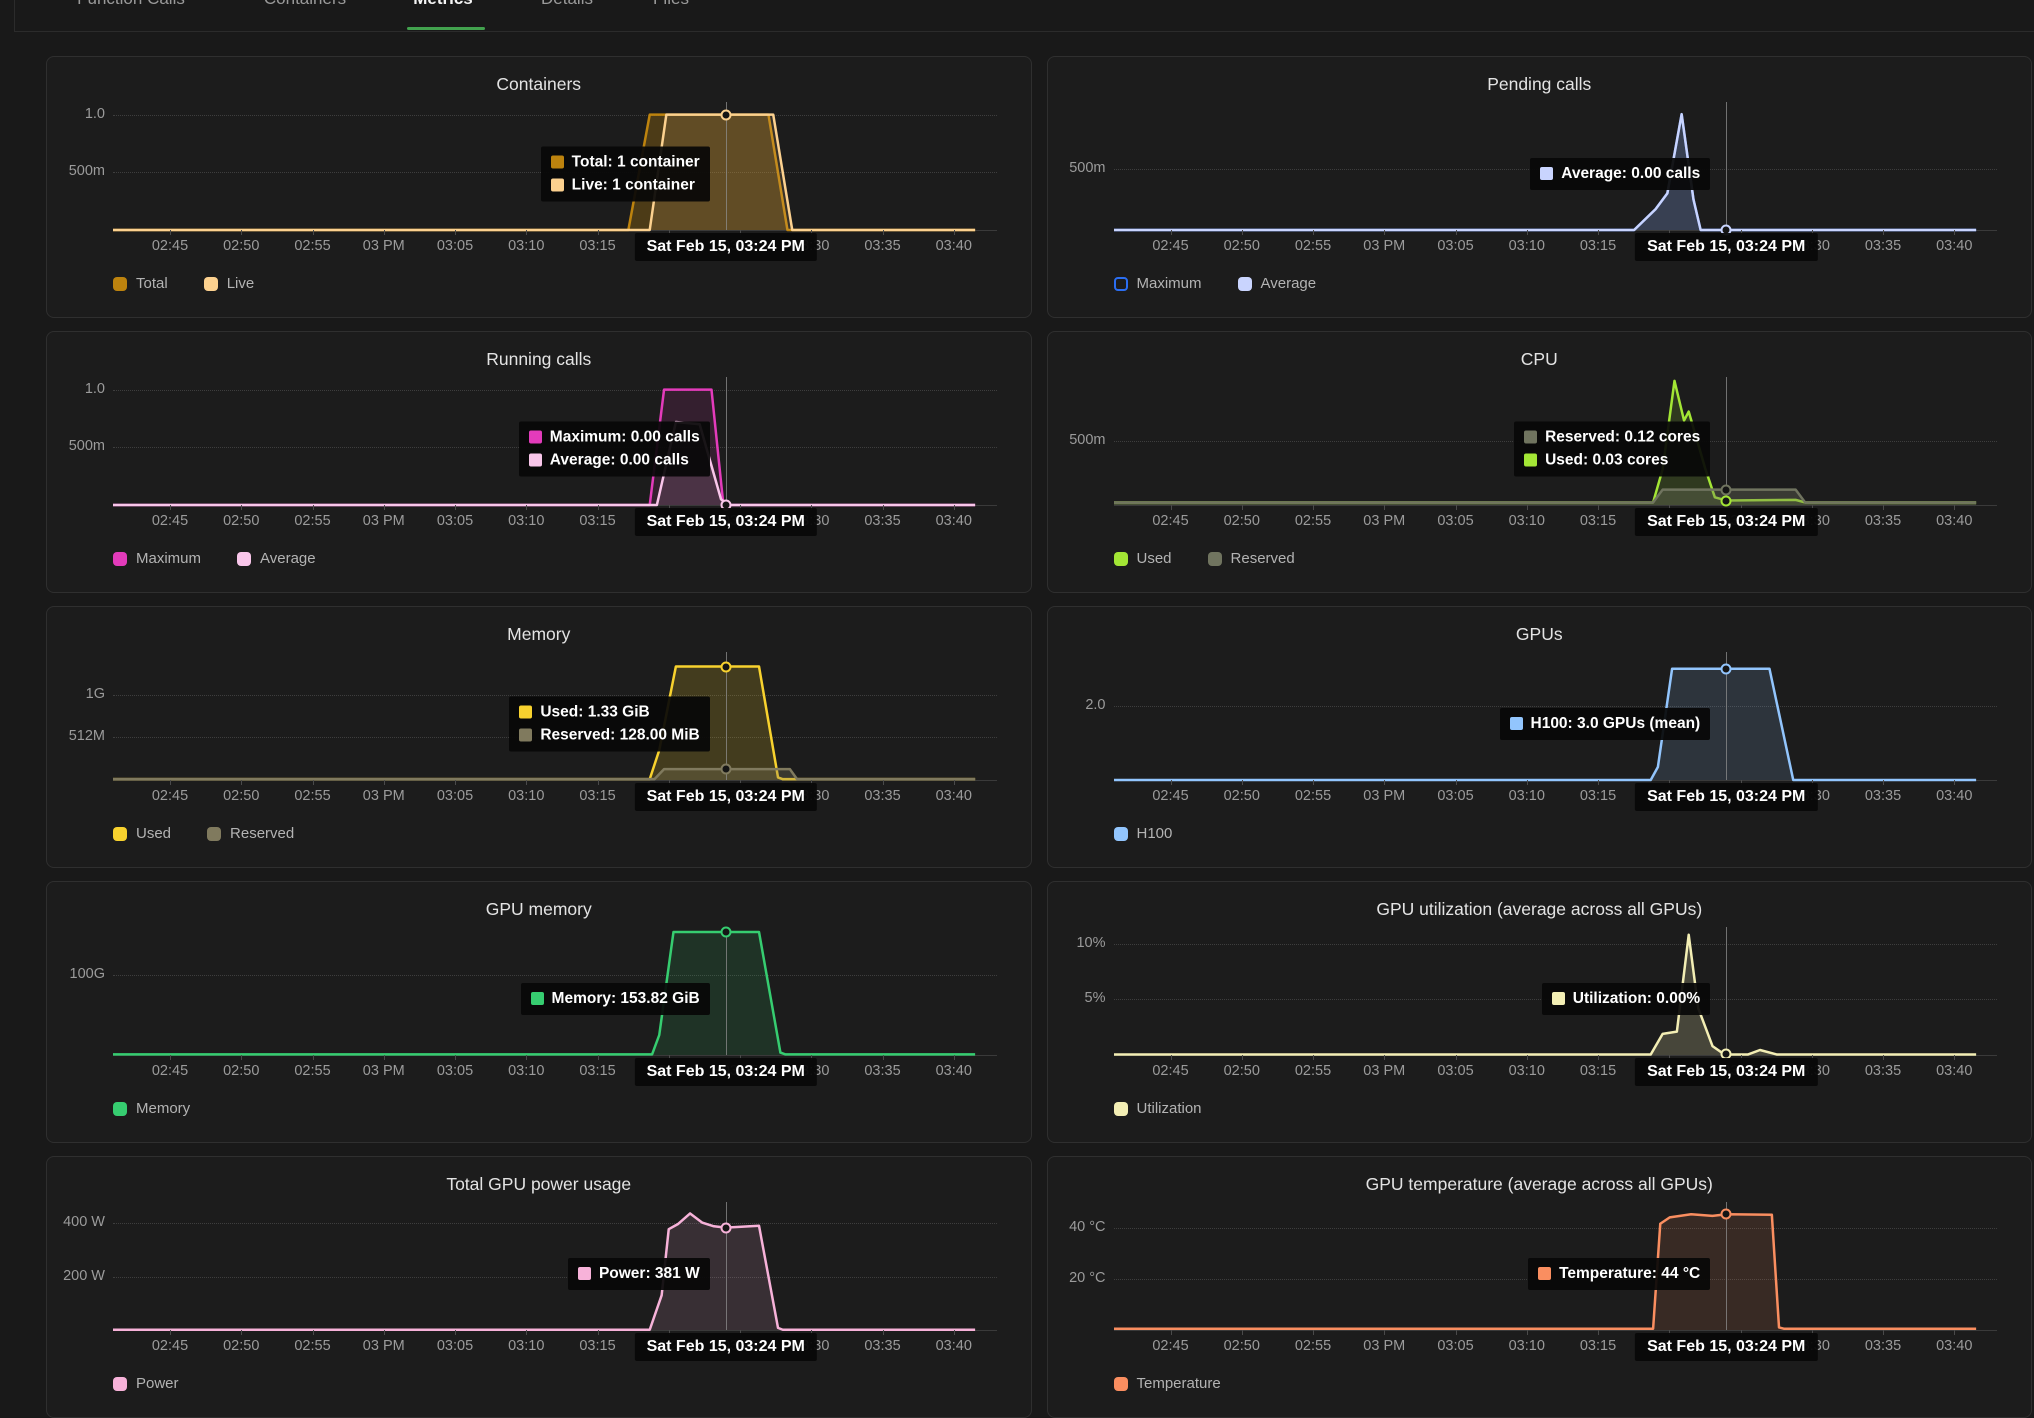 The width and height of the screenshot is (2034, 1418). What do you see at coordinates (305, 4) in the screenshot?
I see `tab-containers: Containers` at bounding box center [305, 4].